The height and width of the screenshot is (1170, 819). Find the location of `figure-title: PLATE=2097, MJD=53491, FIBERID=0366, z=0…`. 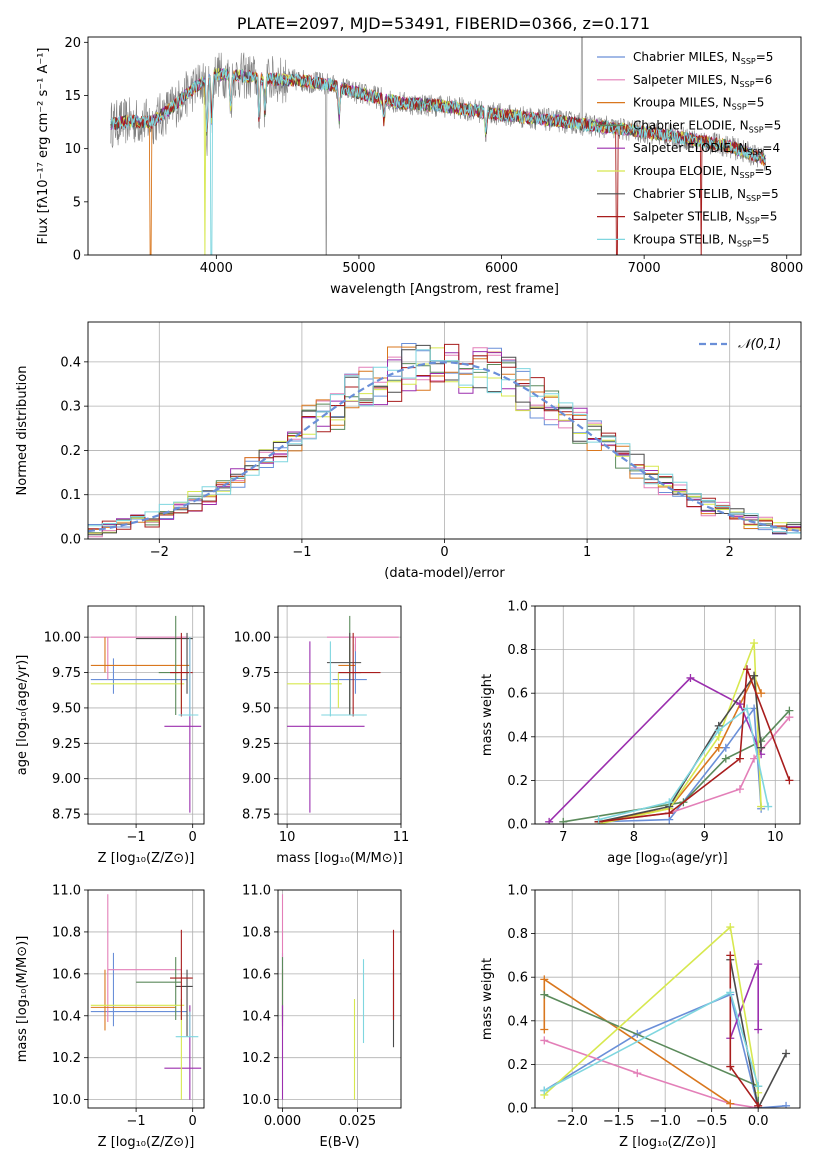

figure-title: PLATE=2097, MJD=53491, FIBERID=0366, z=0… is located at coordinates (443, 23).